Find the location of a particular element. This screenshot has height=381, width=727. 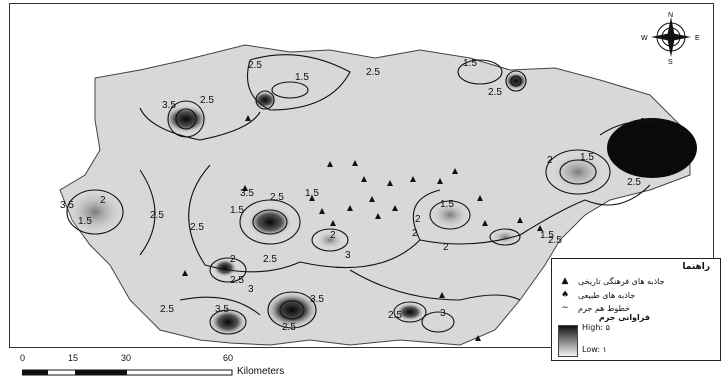

legend-item-label: جاذبه های فرهنگی تاریخی is located at coordinates (621, 281).